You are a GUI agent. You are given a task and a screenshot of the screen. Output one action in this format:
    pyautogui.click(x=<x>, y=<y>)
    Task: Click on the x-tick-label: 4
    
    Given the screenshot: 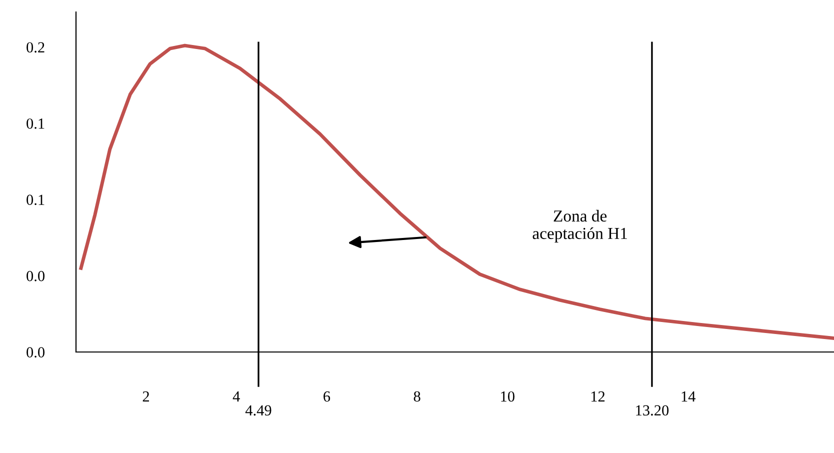 What is the action you would take?
    pyautogui.click(x=236, y=396)
    